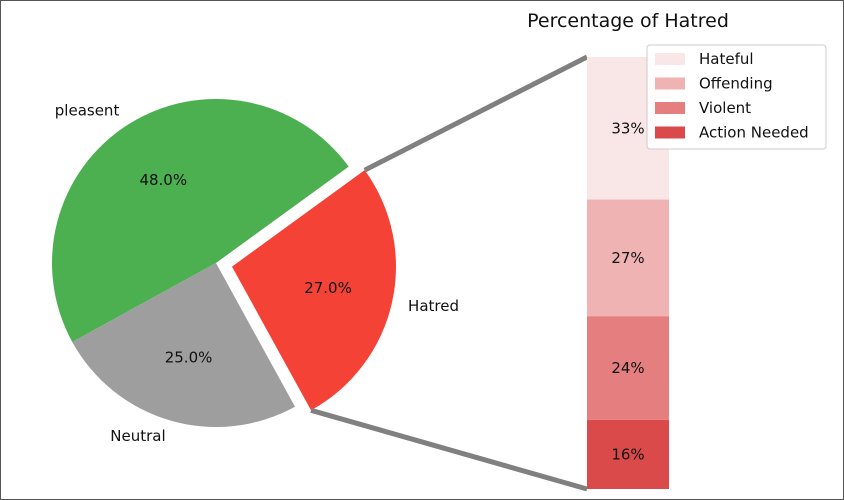 This screenshot has width=844, height=500. I want to click on connector-line-top, so click(476, 113).